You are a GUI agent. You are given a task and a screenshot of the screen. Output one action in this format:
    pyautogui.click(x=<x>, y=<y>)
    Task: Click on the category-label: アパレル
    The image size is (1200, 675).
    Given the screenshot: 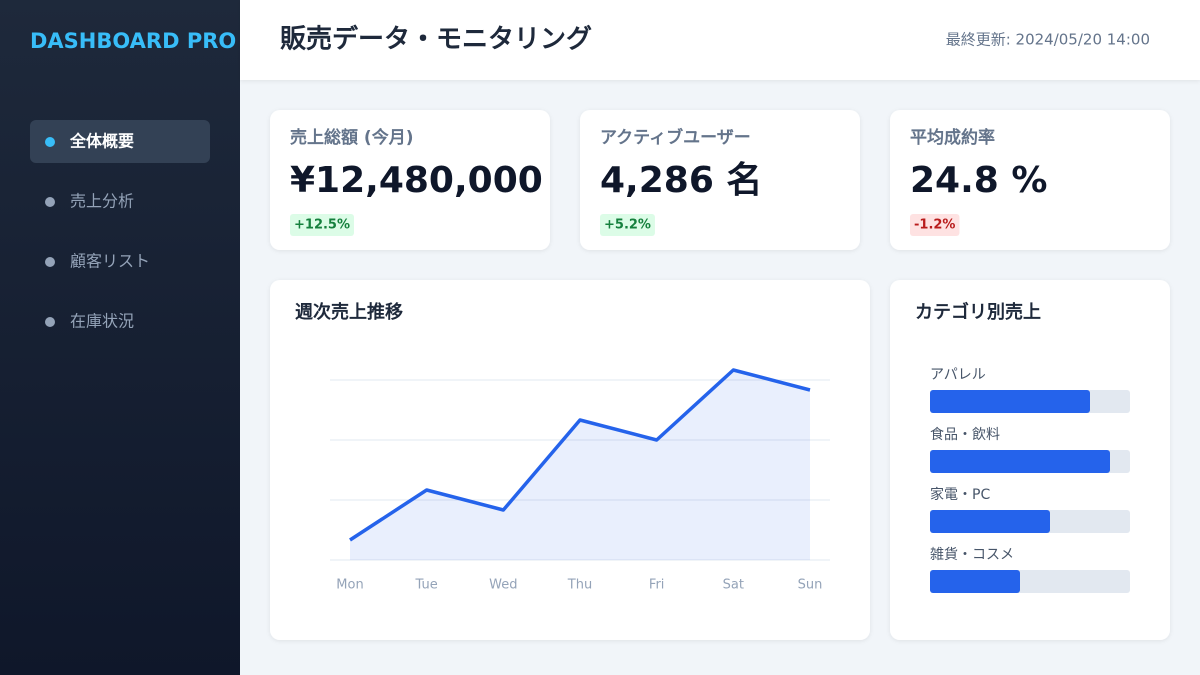 What is the action you would take?
    pyautogui.click(x=958, y=375)
    